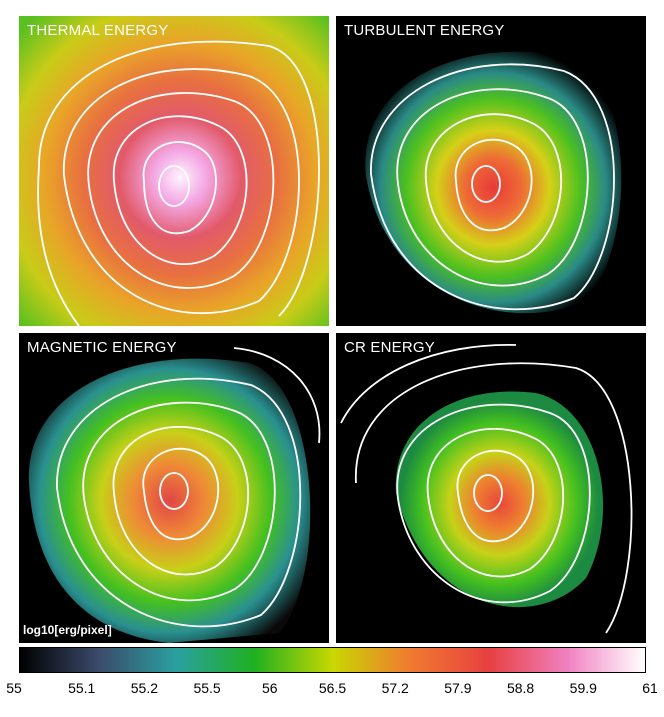 This screenshot has width=664, height=717. What do you see at coordinates (389, 347) in the screenshot?
I see `panel-title: CR ENERGY` at bounding box center [389, 347].